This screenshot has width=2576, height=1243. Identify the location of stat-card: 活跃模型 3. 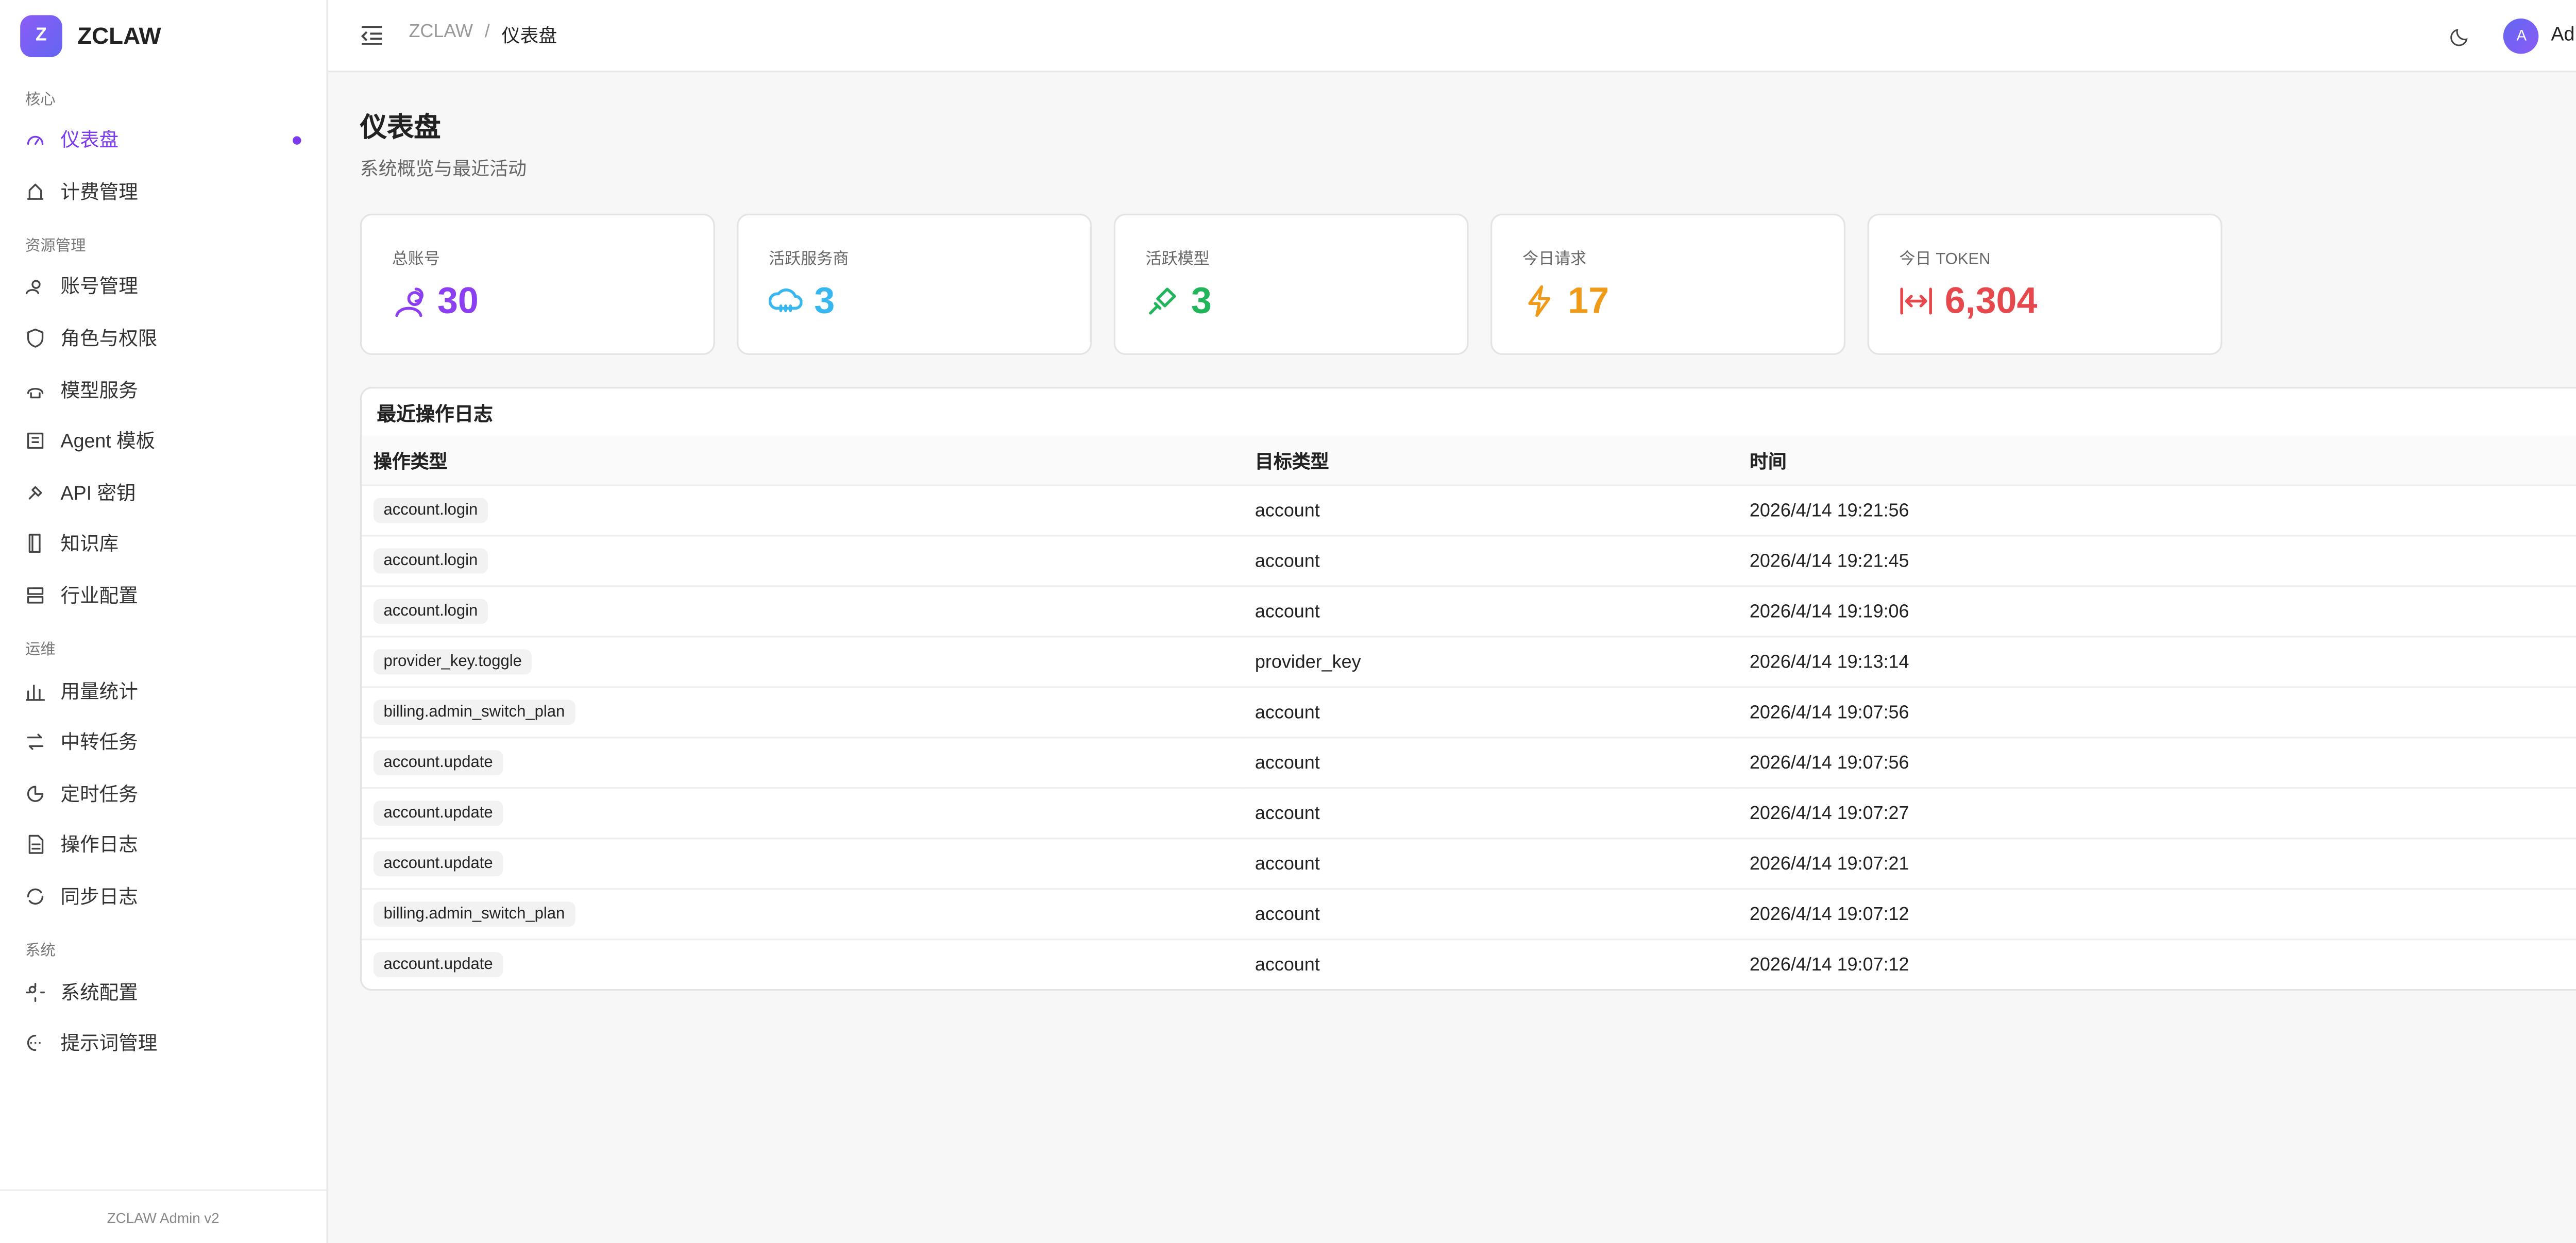
(1291, 284).